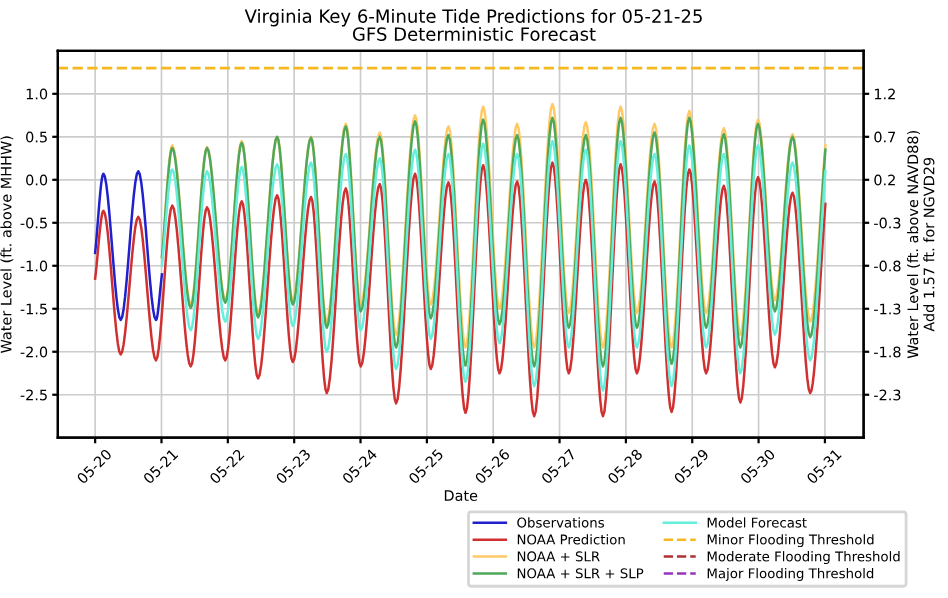 This screenshot has width=948, height=598. I want to click on chart-title: Virginia Key 6-Minute Tide Predictions for 05-21-25, so click(473, 17).